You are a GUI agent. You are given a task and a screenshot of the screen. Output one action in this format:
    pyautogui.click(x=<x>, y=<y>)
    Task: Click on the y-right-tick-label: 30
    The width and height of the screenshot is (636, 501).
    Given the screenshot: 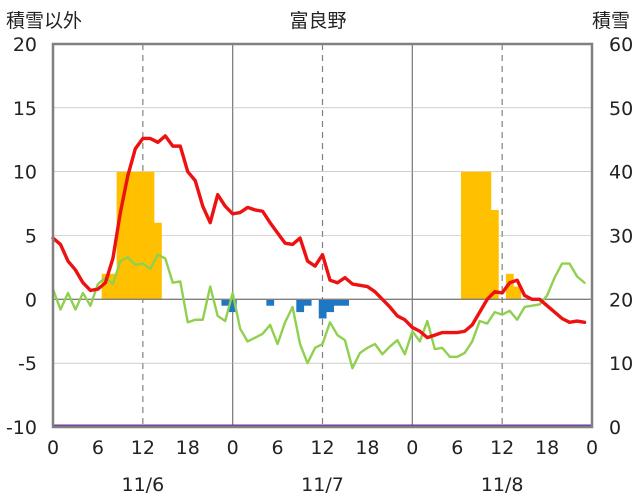 What is the action you would take?
    pyautogui.click(x=621, y=237)
    